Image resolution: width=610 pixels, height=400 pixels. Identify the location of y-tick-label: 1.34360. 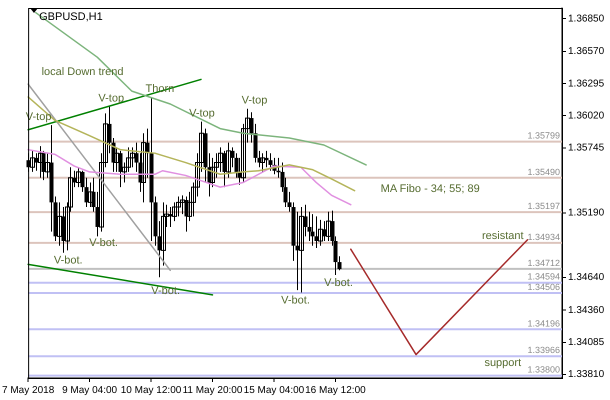
(586, 310).